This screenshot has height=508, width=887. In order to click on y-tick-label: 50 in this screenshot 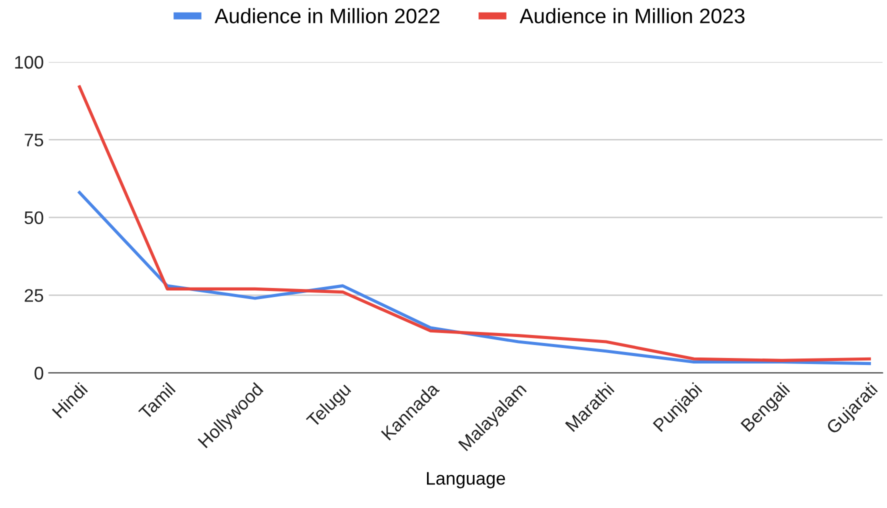, I will do `click(34, 217)`.